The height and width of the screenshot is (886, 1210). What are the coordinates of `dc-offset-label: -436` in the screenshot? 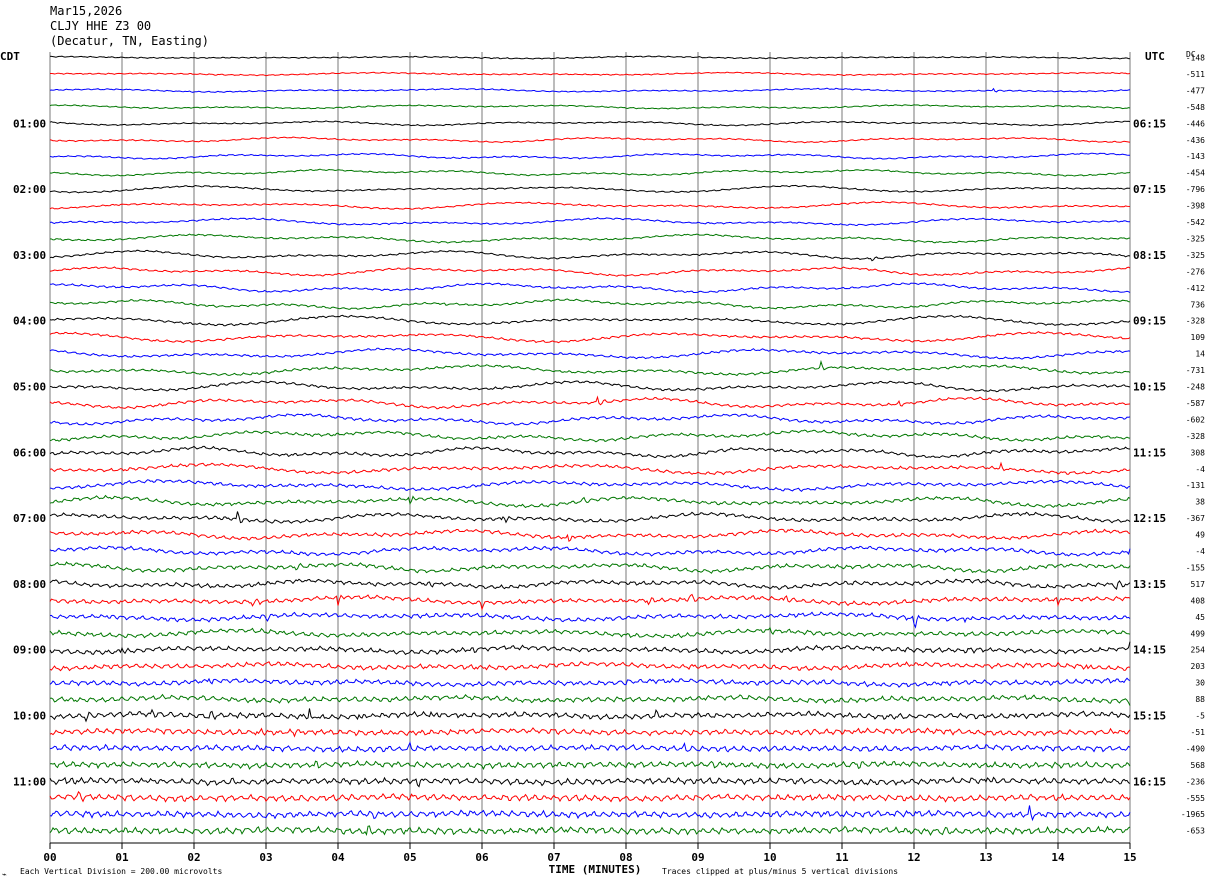 It's located at (1195, 140).